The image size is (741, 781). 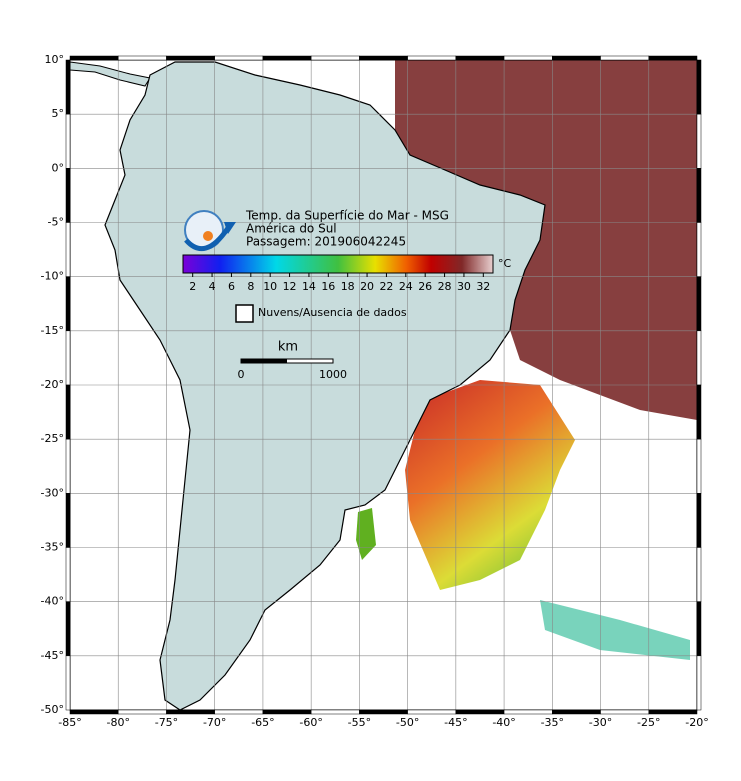 I want to click on colorbar-tick-label: 10, so click(x=270, y=286).